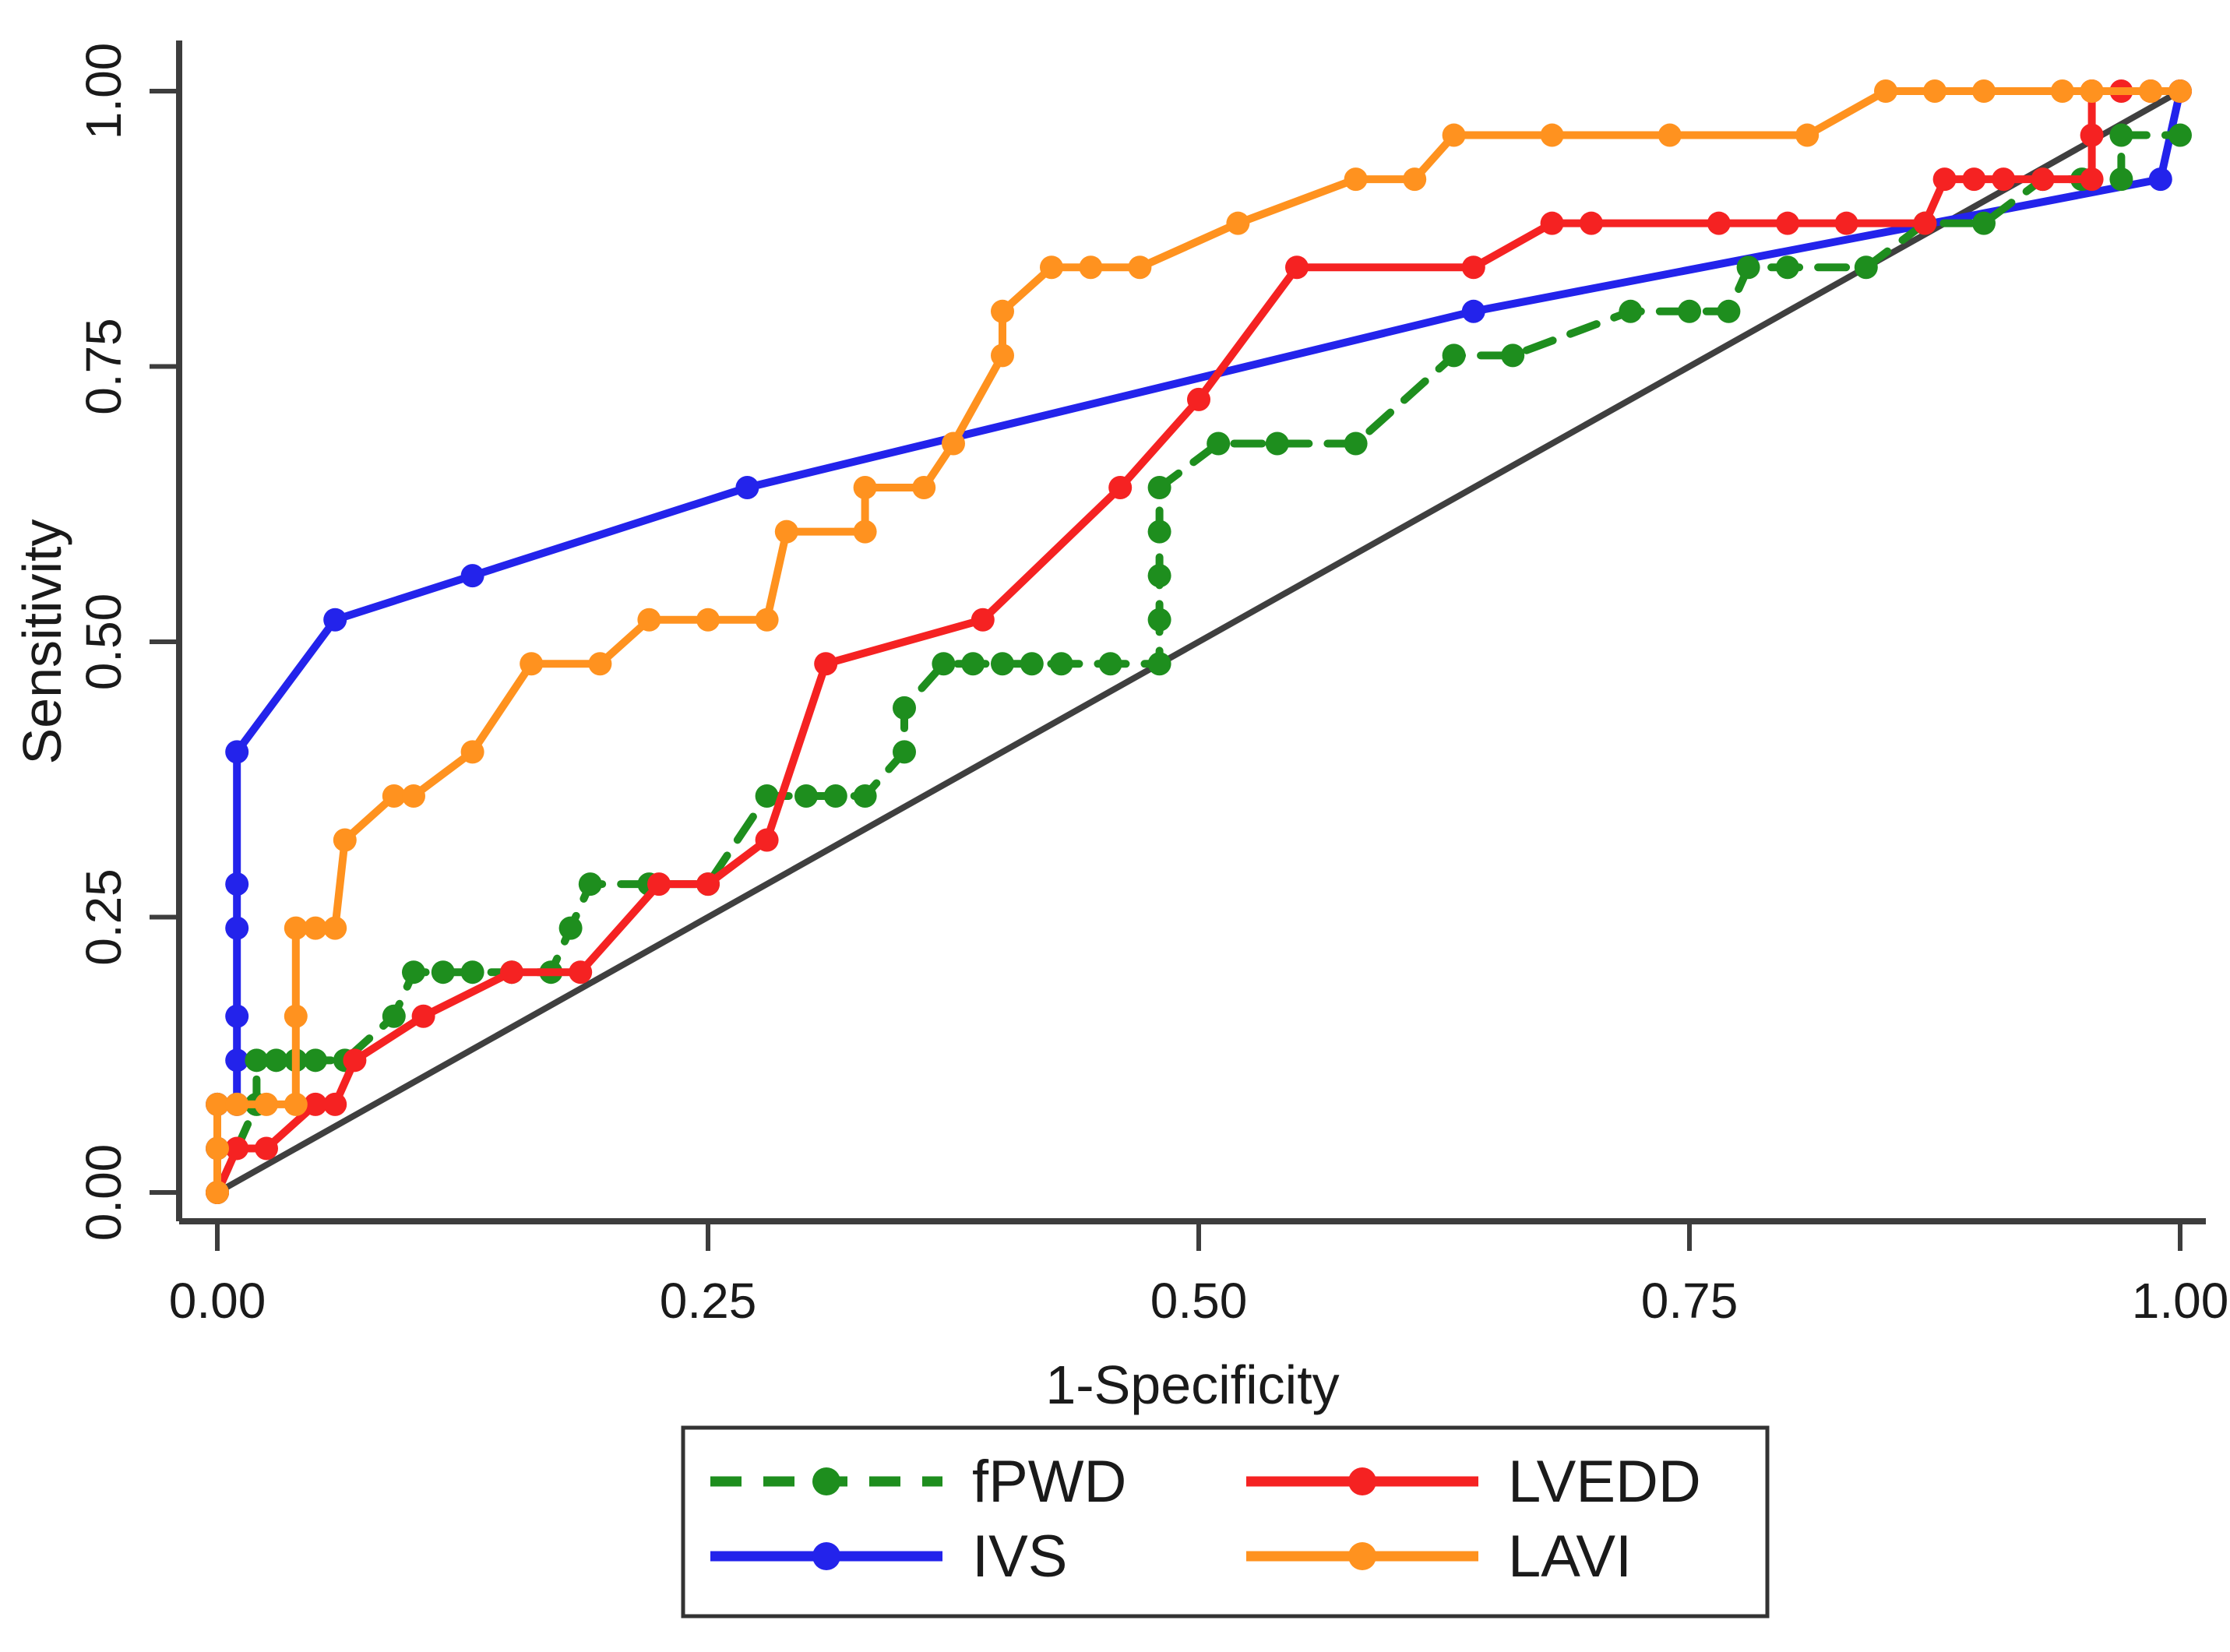  I want to click on legend-entry-lavi: LAVI, so click(1439, 1556).